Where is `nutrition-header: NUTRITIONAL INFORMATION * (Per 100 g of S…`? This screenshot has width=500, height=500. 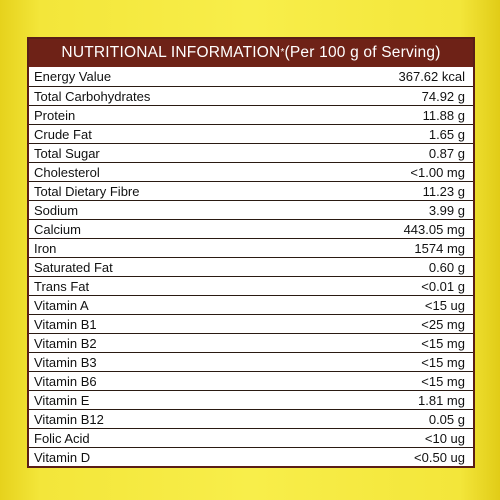 nutrition-header: NUTRITIONAL INFORMATION * (Per 100 g of S… is located at coordinates (251, 53).